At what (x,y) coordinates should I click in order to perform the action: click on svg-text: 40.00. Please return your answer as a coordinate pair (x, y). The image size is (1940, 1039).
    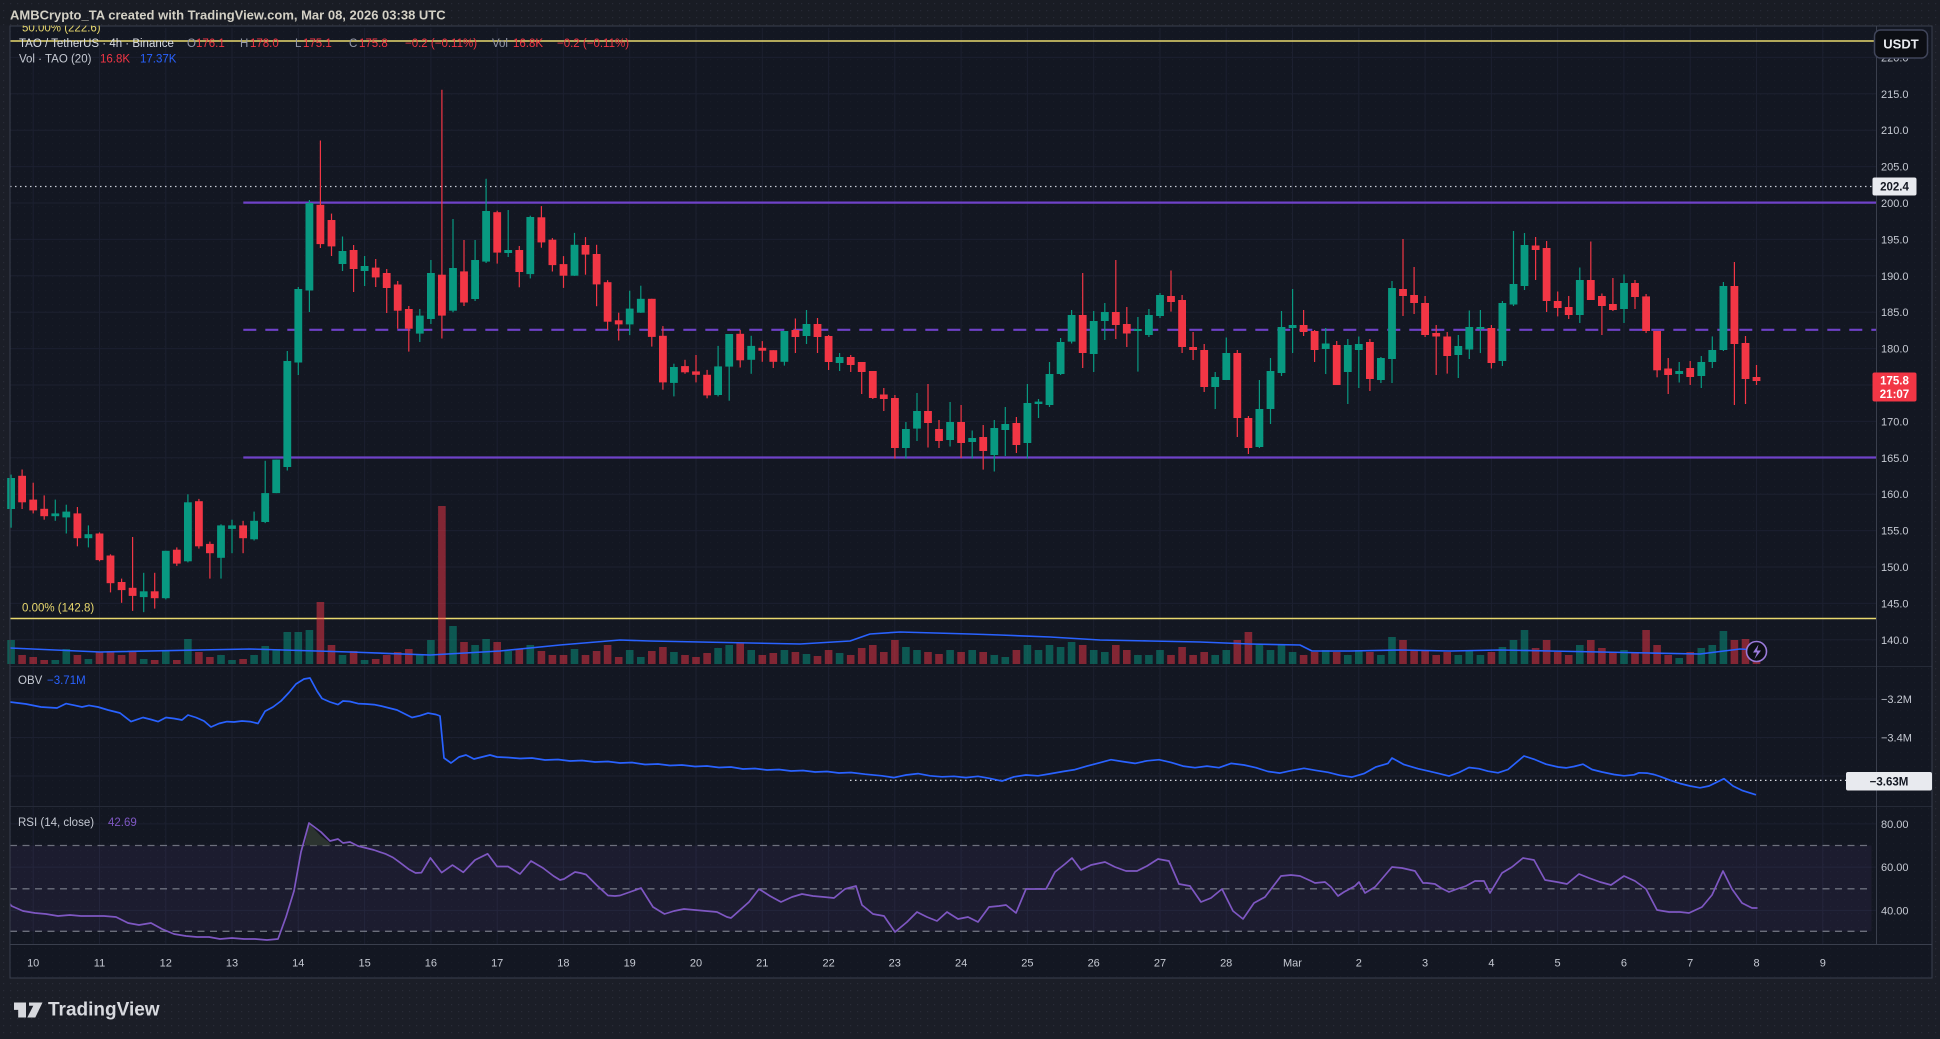
    Looking at the image, I should click on (1895, 911).